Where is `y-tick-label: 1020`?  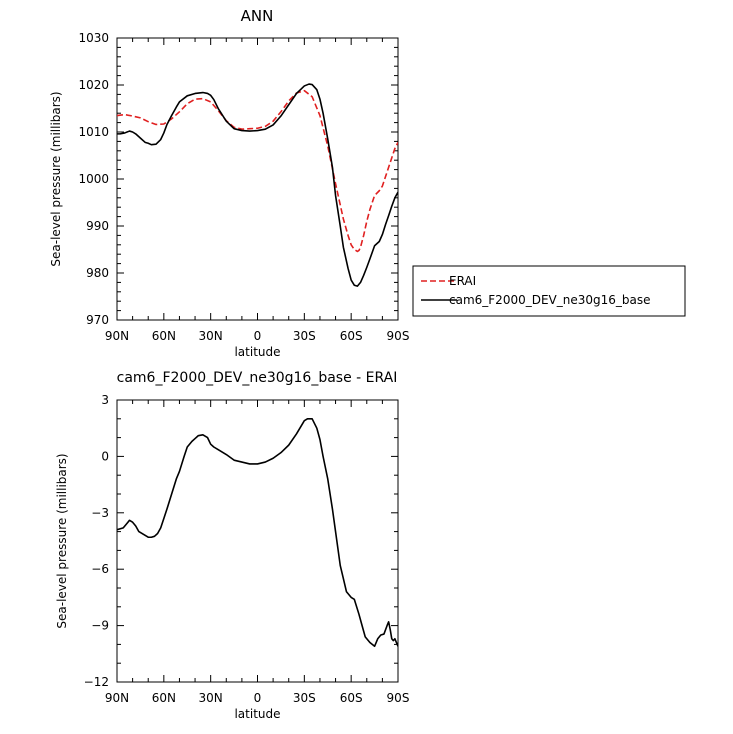
y-tick-label: 1020 is located at coordinates (93, 85).